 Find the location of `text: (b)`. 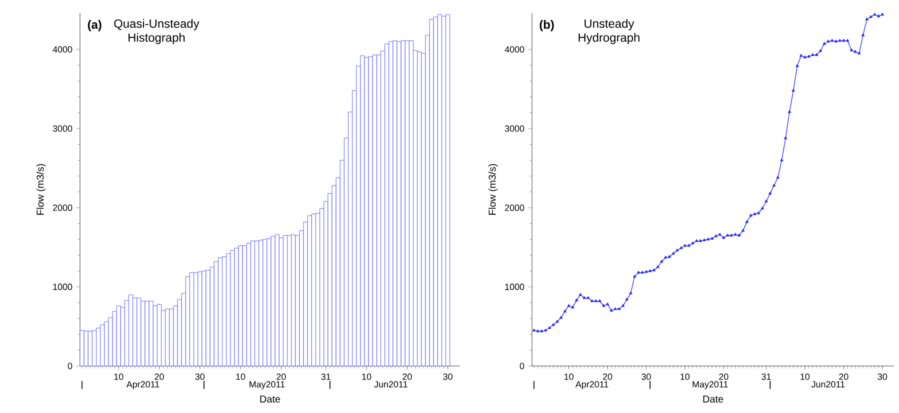

text: (b) is located at coordinates (547, 26).